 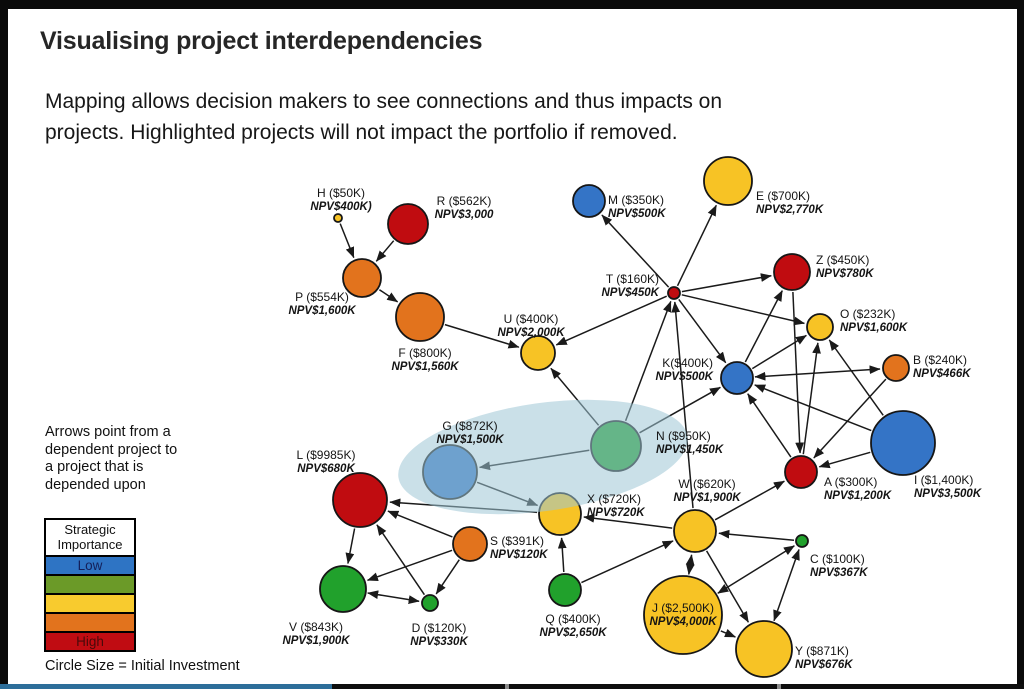 I want to click on edge-T-O, so click(x=743, y=310).